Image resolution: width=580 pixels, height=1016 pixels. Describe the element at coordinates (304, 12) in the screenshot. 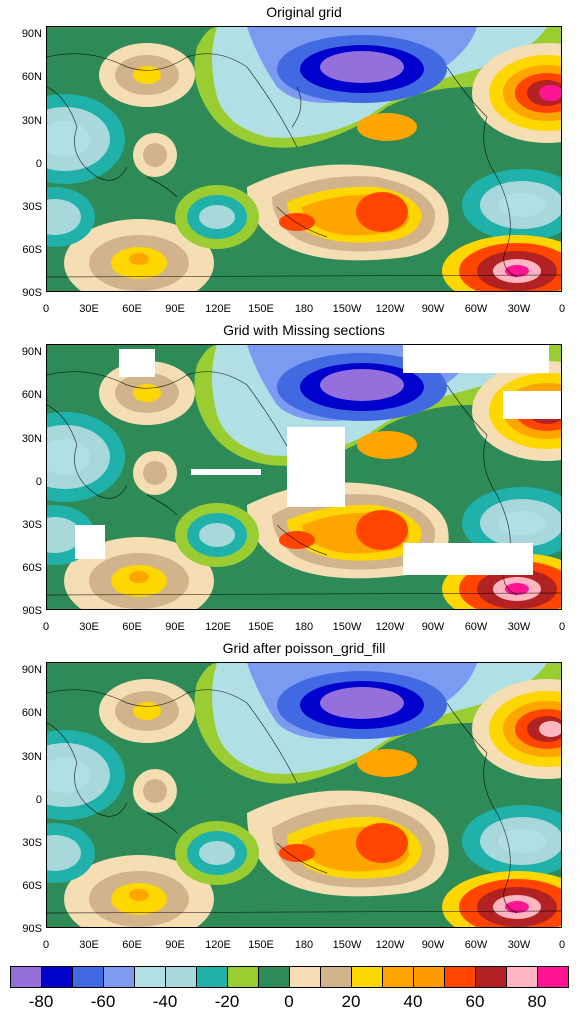

I see `panel-title: Original grid` at that location.